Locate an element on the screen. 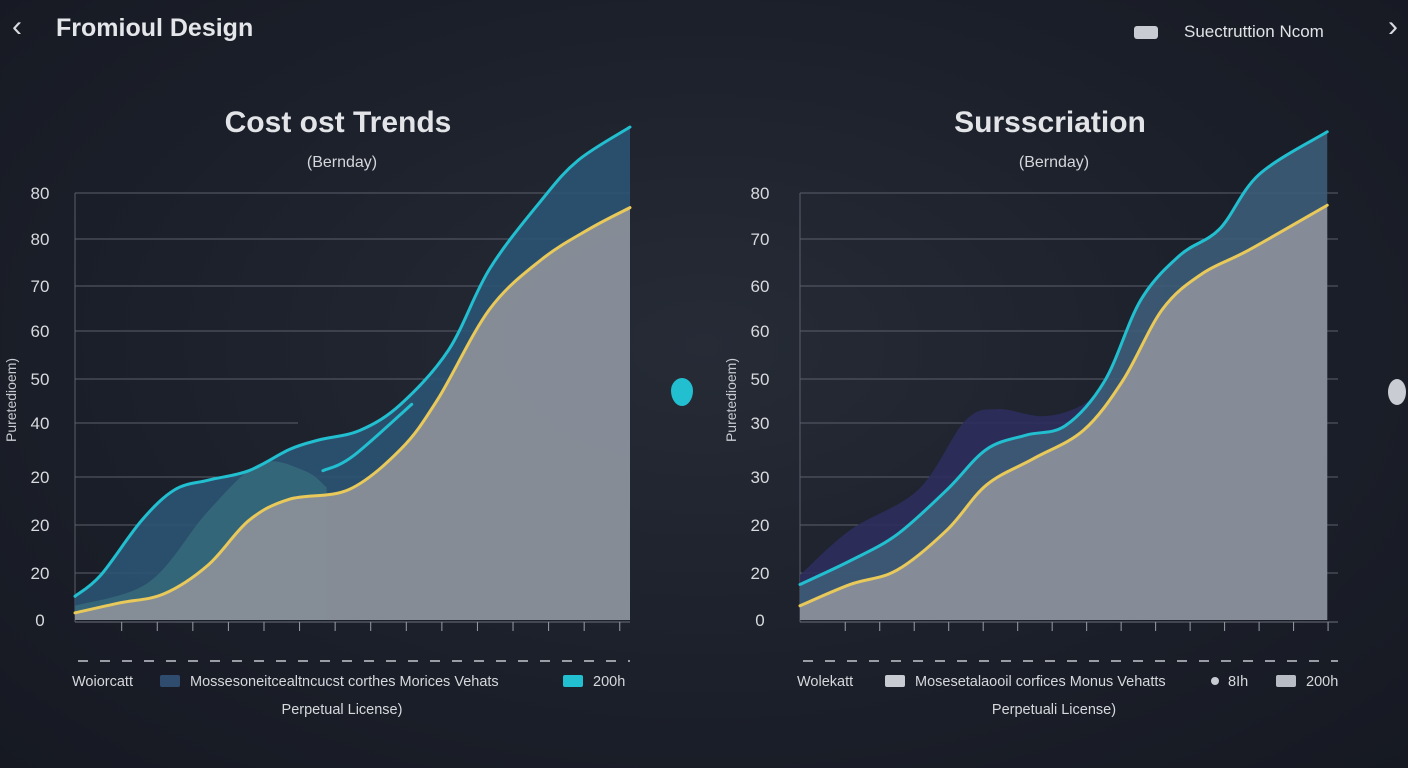 The width and height of the screenshot is (1408, 768). carousel-handle-active is located at coordinates (682, 392).